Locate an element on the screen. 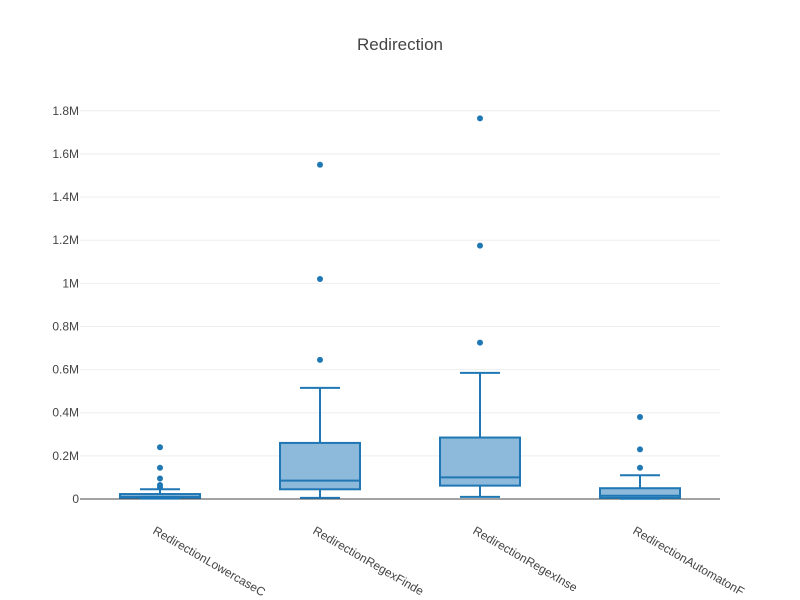 The height and width of the screenshot is (600, 800). y-tick-label: 1.2M is located at coordinates (65, 240).